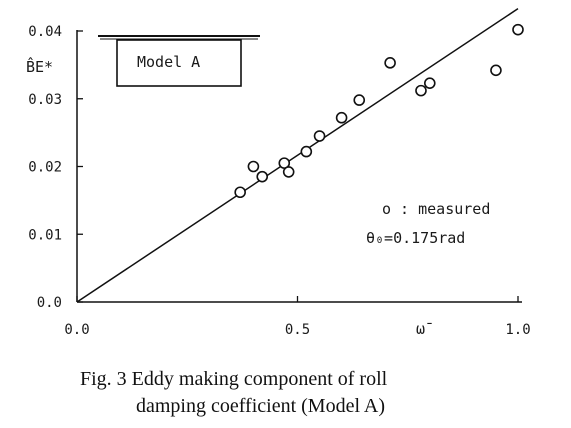 Image resolution: width=571 pixels, height=428 pixels. Describe the element at coordinates (45, 168) in the screenshot. I see `y-tick-label: 0.02` at that location.